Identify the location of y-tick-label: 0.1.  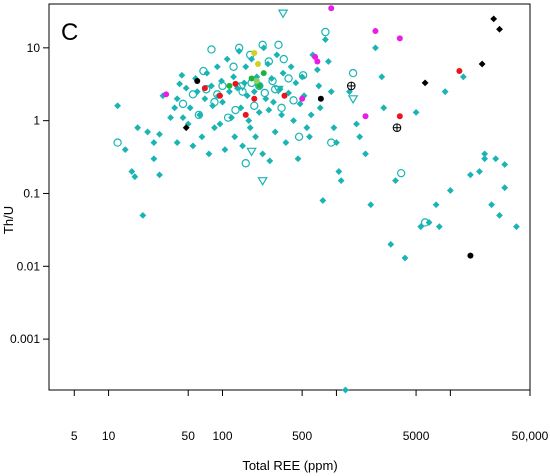
(31, 193).